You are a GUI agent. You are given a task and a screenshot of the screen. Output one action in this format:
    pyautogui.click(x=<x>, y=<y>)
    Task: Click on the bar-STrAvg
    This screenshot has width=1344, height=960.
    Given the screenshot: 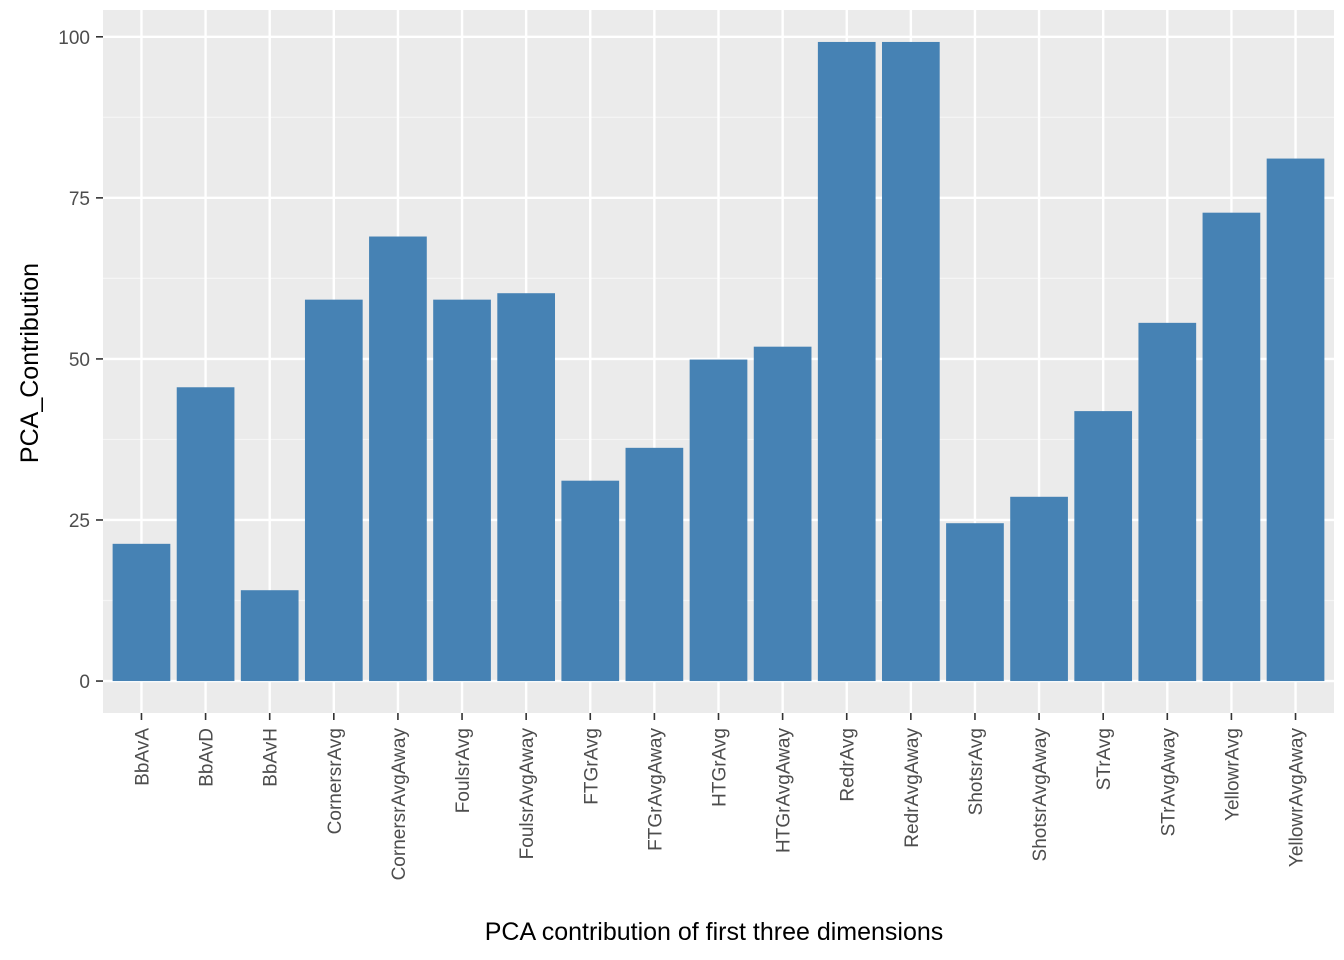 What is the action you would take?
    pyautogui.click(x=1103, y=546)
    